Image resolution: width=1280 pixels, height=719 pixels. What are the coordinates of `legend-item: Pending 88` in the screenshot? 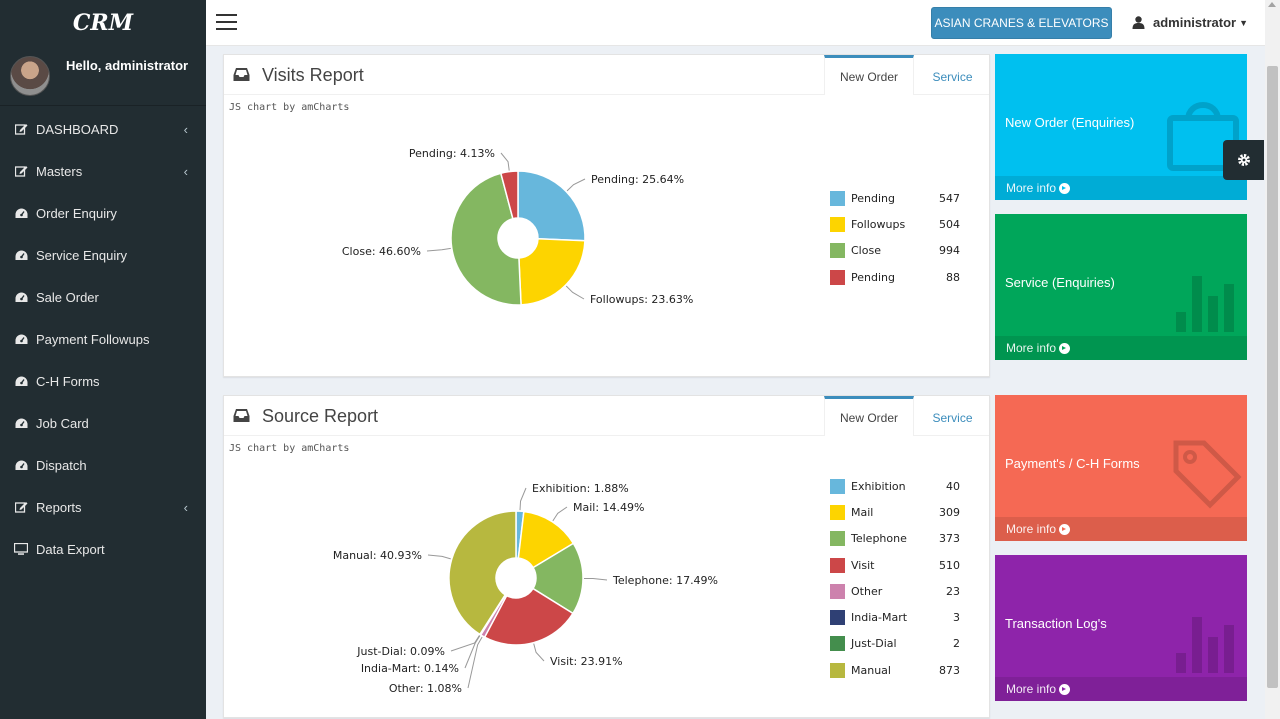 It's located at (895, 277).